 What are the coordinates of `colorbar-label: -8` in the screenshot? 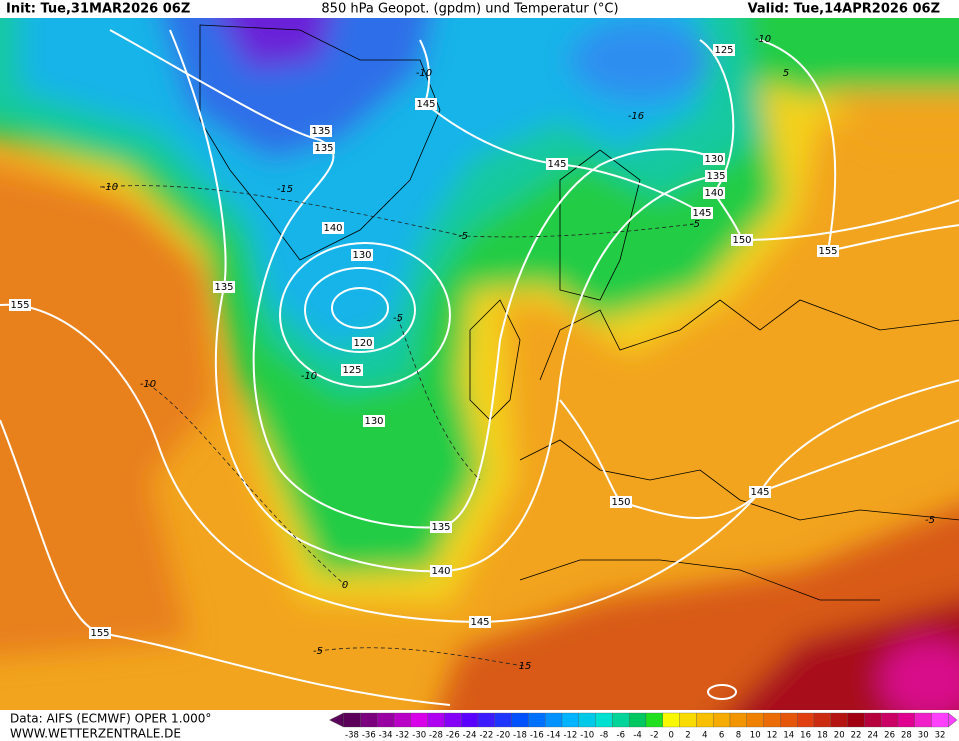 It's located at (604, 736).